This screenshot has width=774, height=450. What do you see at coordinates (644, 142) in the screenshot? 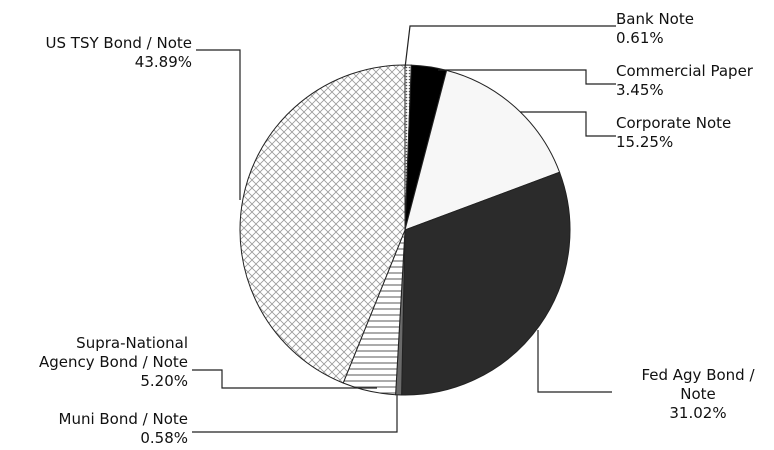
I see `slice-value-corporate-note: 15.25%` at bounding box center [644, 142].